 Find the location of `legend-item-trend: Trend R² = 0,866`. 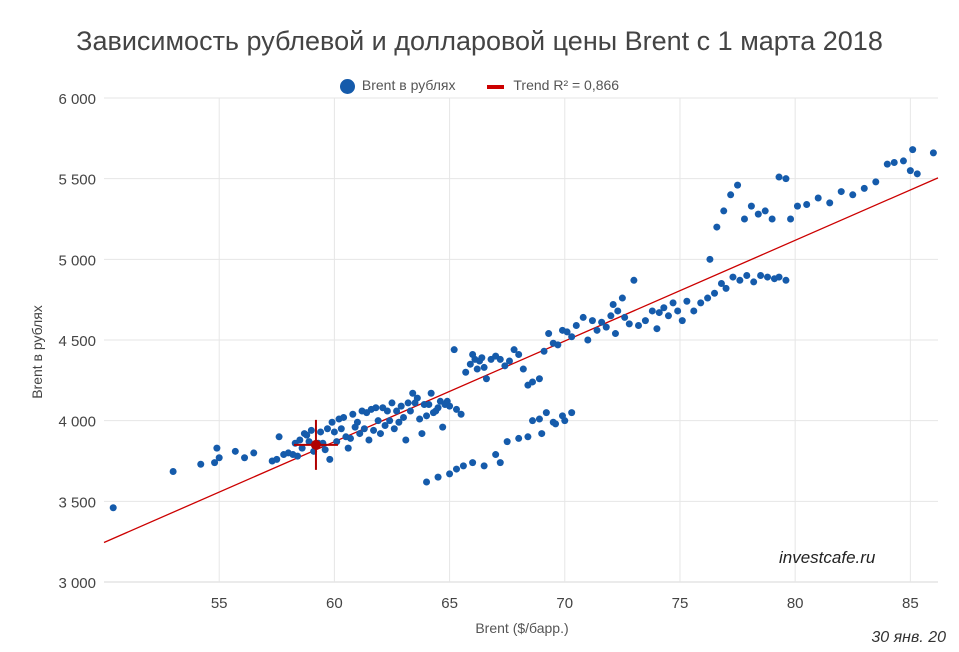

legend-item-trend: Trend R² = 0,866 is located at coordinates (553, 85).